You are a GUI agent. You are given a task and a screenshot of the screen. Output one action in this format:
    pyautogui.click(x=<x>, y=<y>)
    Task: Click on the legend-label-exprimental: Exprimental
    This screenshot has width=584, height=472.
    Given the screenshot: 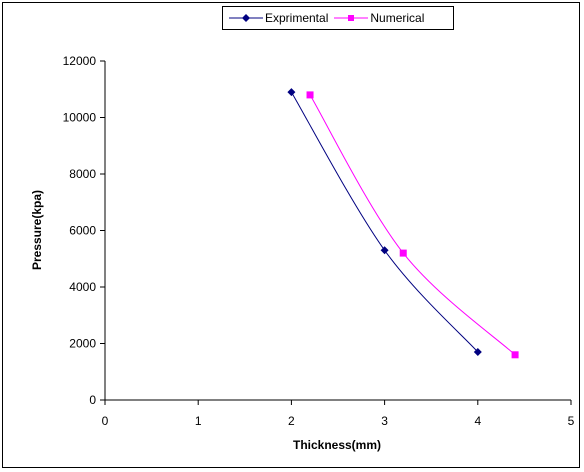 What is the action you would take?
    pyautogui.click(x=297, y=18)
    